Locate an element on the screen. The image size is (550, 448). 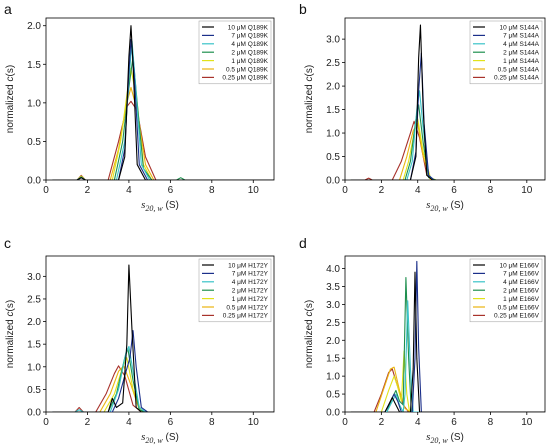
legend-entry: 1 μM Q189K is located at coordinates (249, 61).